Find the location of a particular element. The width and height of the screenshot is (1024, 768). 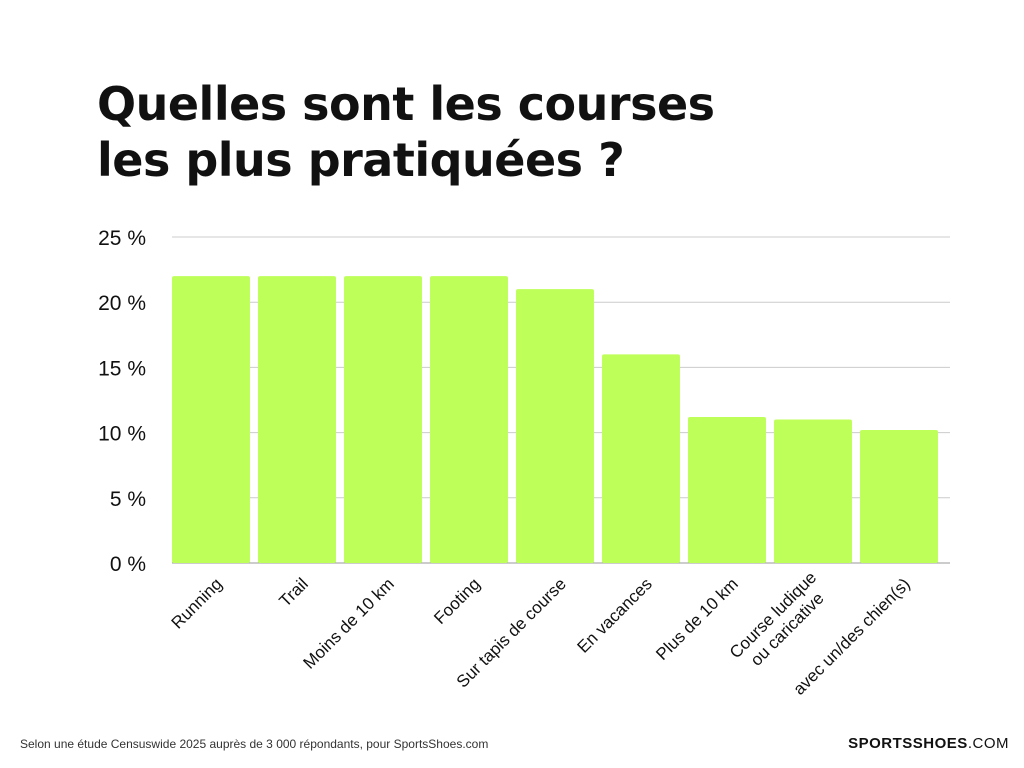

x-tick-label: Moins de 10 km is located at coordinates (349, 623).